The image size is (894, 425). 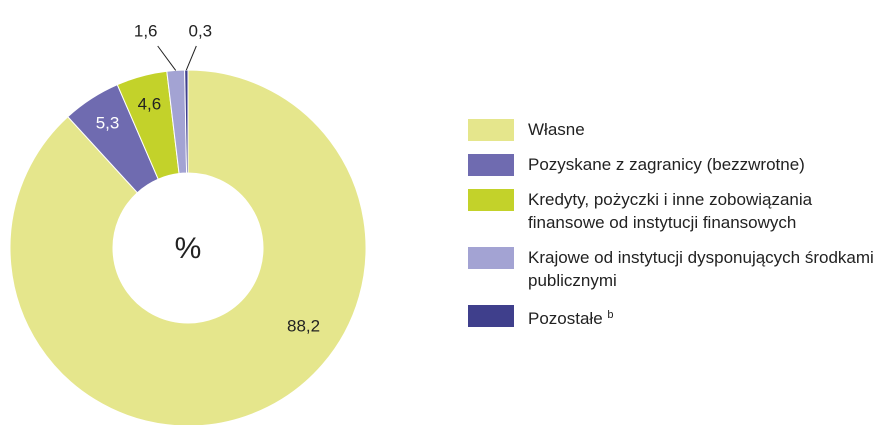 I want to click on legend-item: Pozostałe b, so click(x=678, y=317).